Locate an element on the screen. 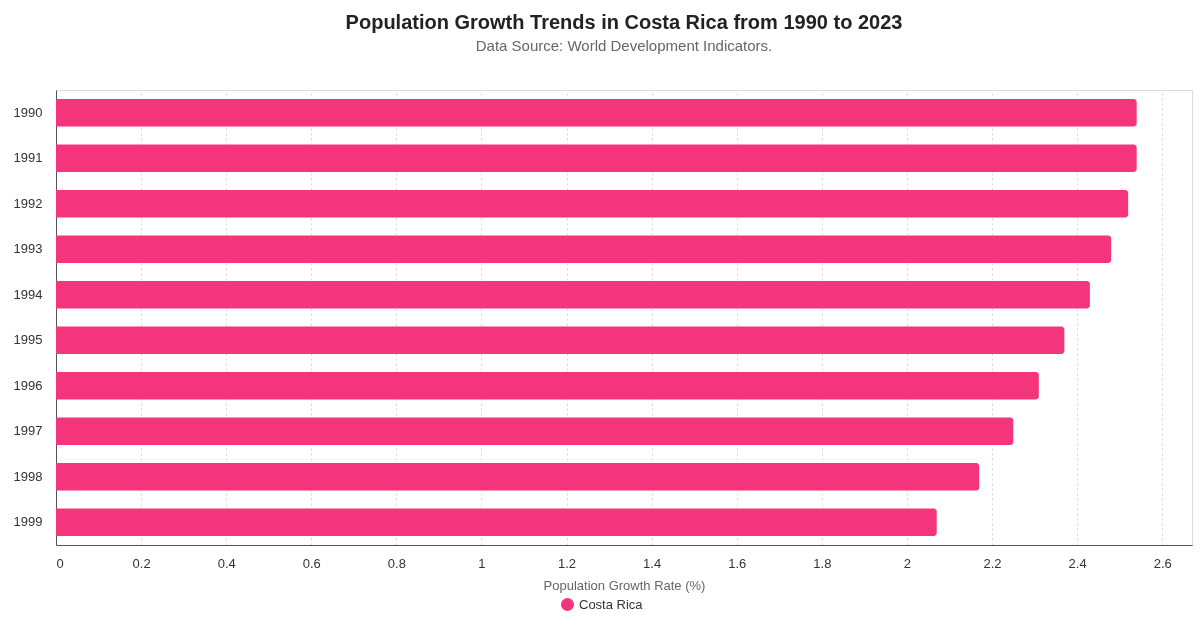 The height and width of the screenshot is (628, 1200). x-tick-label: 0.2 is located at coordinates (141, 563).